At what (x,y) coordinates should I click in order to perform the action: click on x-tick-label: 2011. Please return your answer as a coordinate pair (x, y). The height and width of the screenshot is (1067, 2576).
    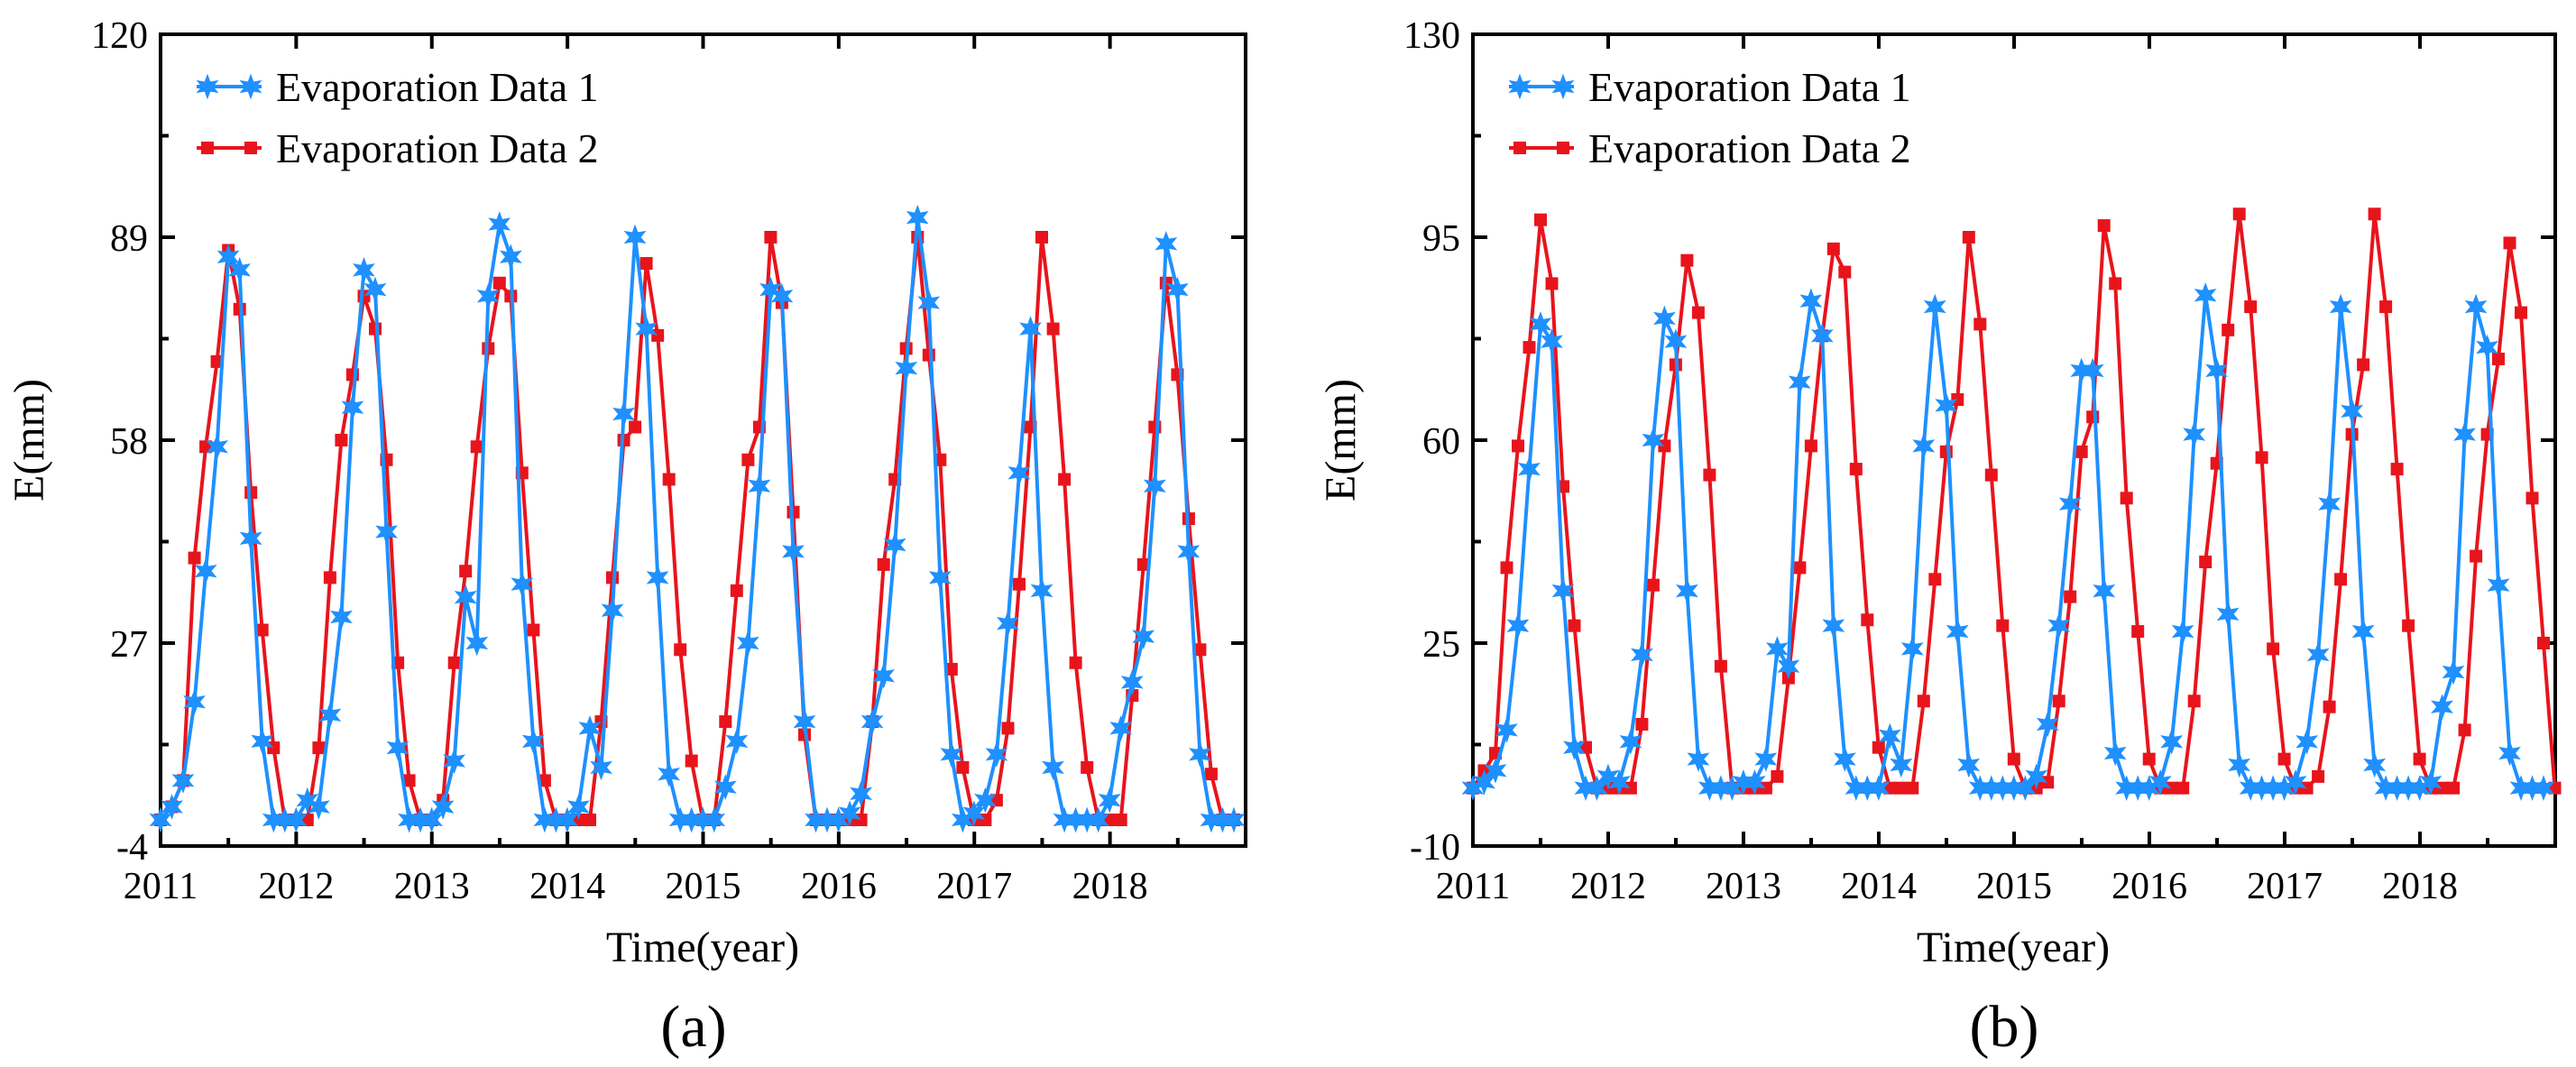
    Looking at the image, I should click on (161, 886).